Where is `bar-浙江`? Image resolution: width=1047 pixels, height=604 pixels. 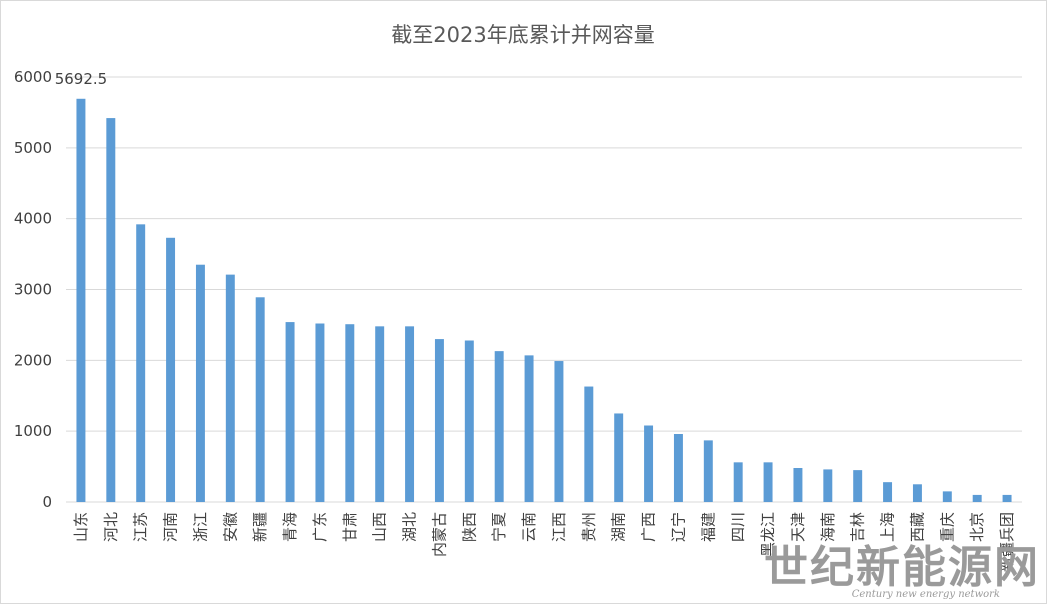
bar-浙江 is located at coordinates (200, 383).